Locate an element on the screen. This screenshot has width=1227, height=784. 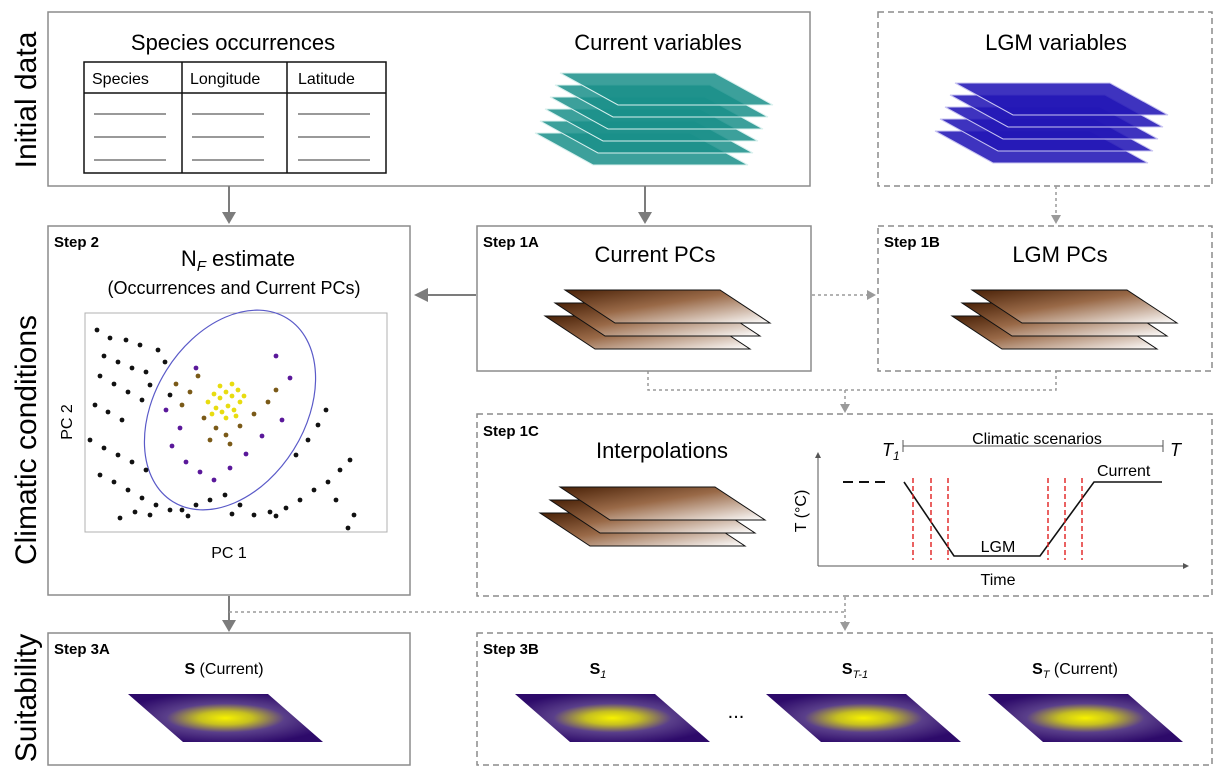
pca-plot-frame is located at coordinates (236, 422).